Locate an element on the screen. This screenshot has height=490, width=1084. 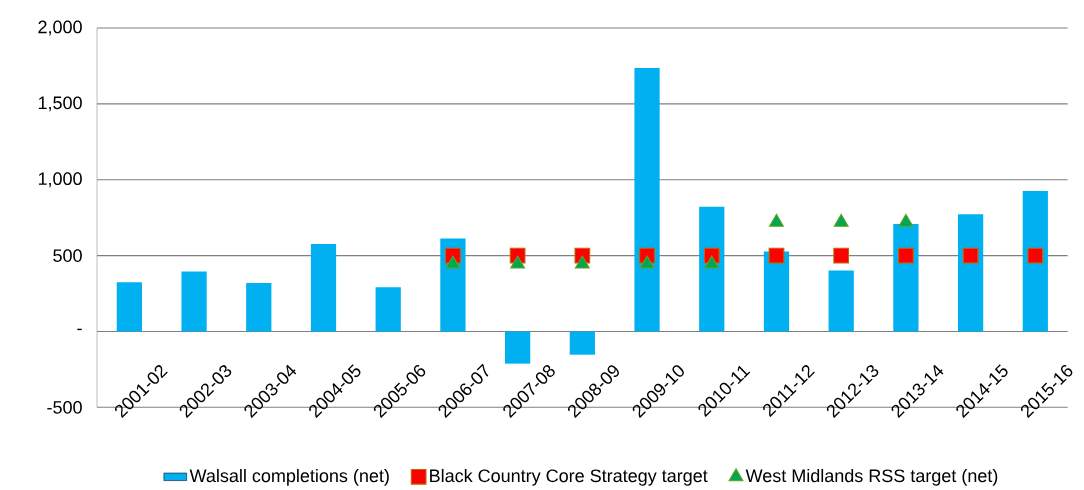
legend-label: West Midlands RSS target (net) is located at coordinates (871, 477).